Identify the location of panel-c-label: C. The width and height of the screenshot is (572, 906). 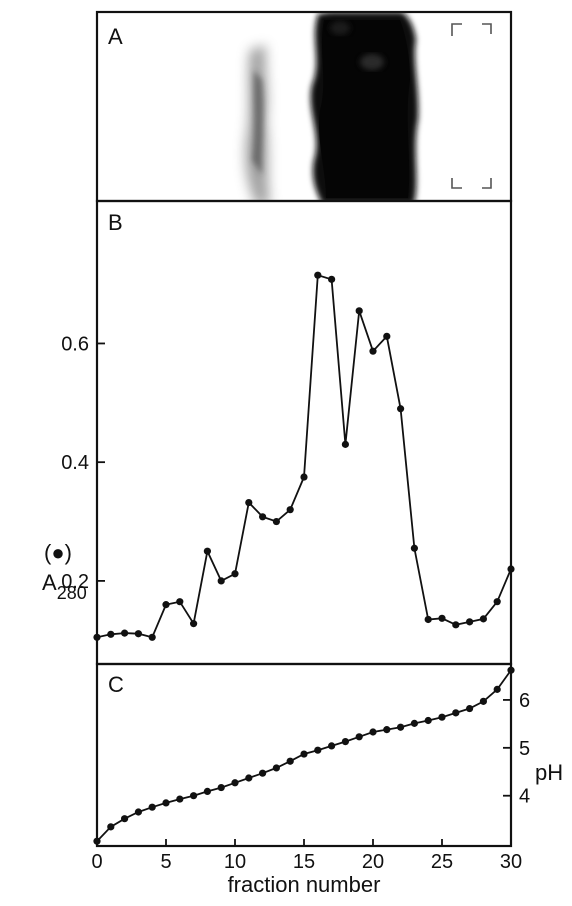
(116, 684).